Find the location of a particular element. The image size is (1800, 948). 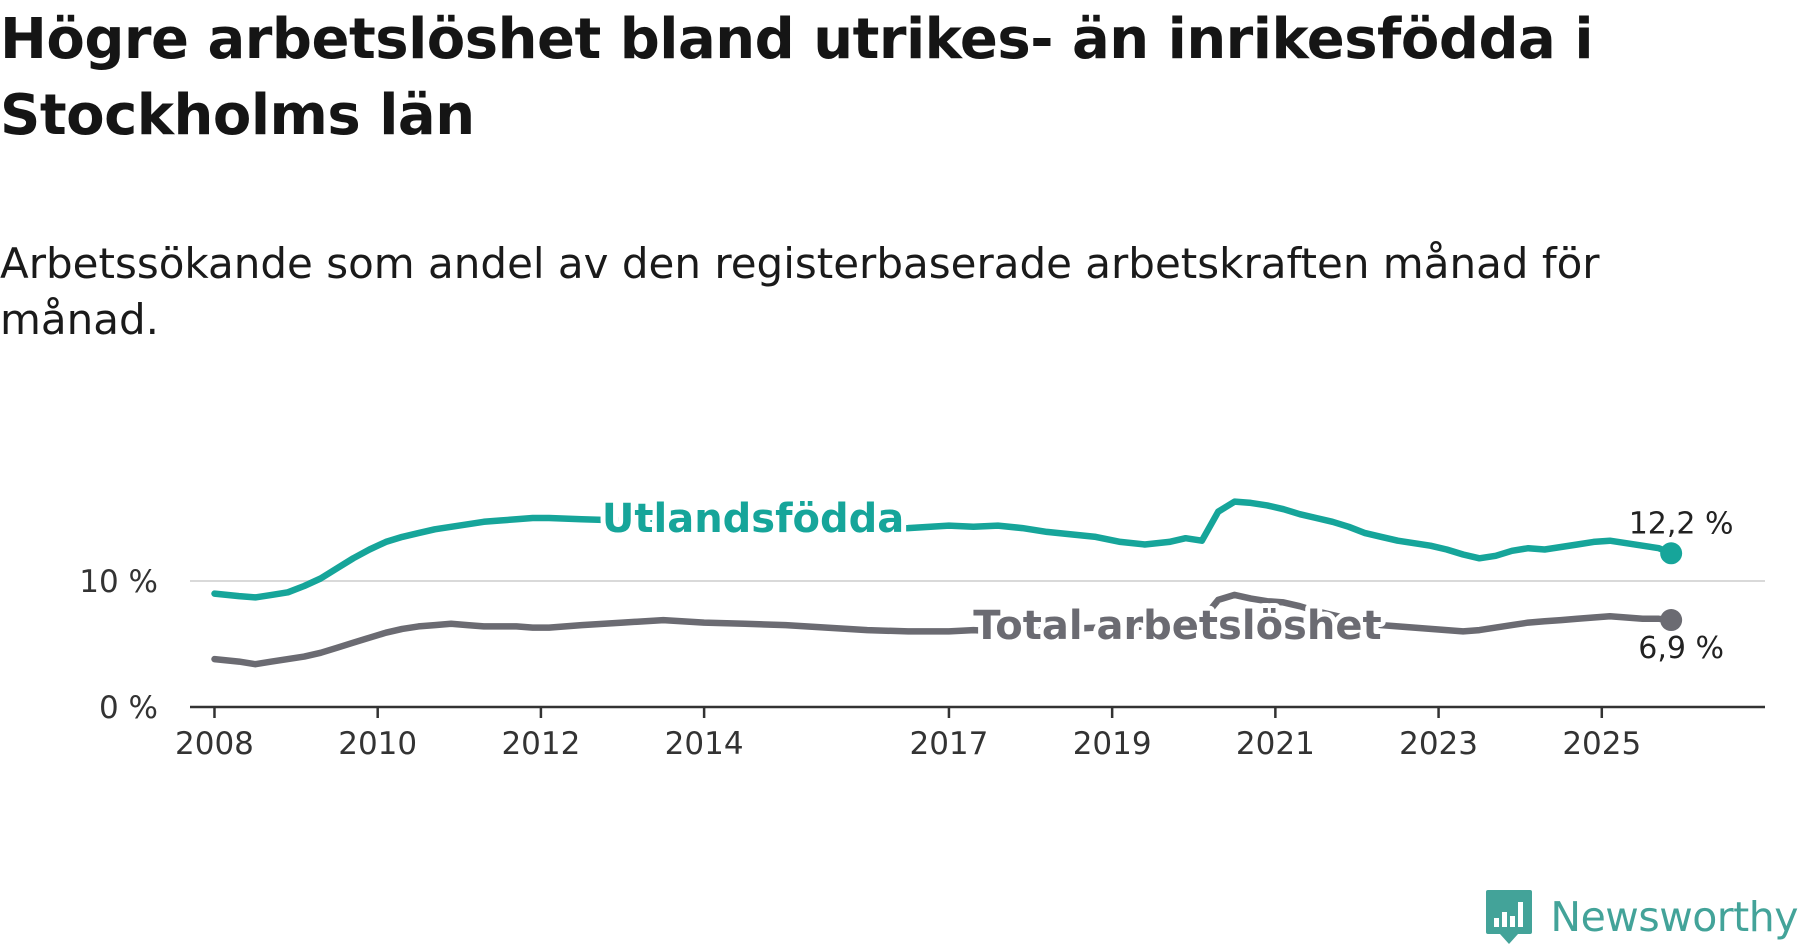

x-tick-label: 2014 is located at coordinates (704, 744).